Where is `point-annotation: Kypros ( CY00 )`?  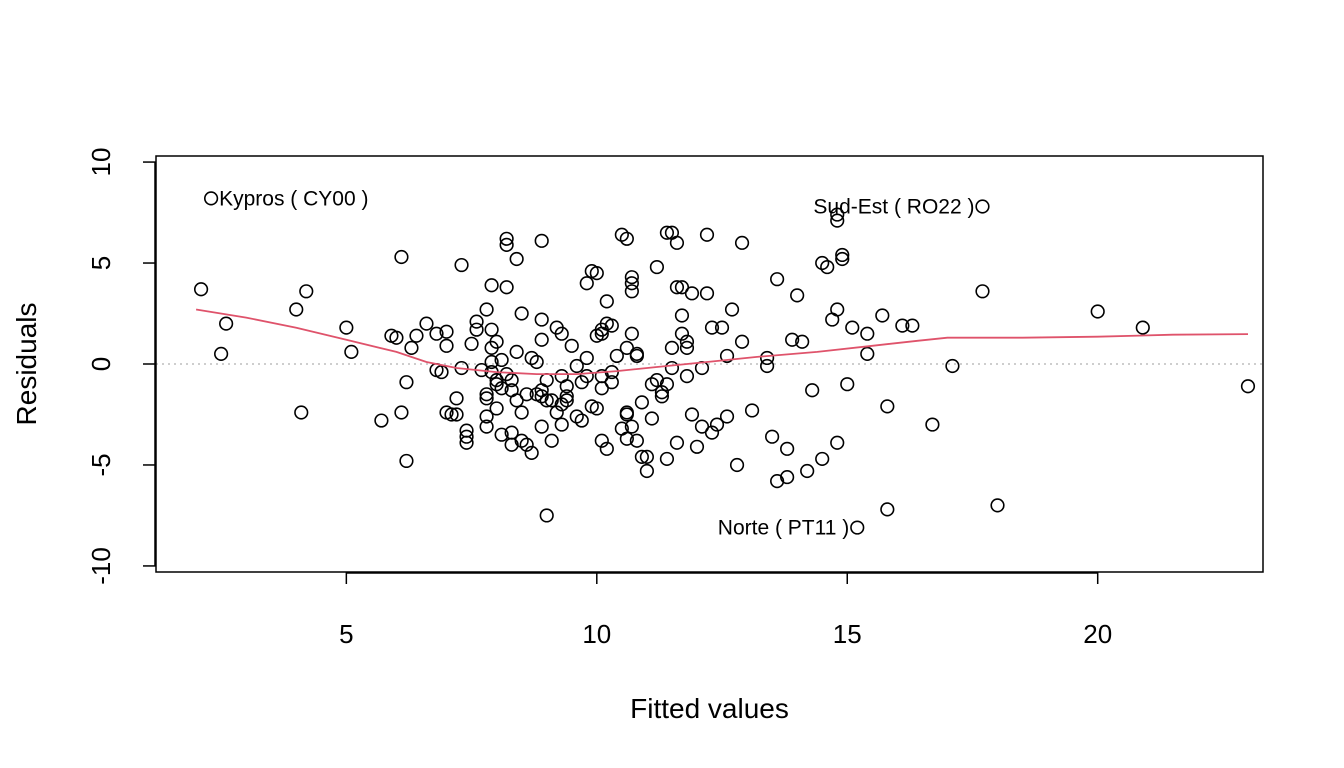 point-annotation: Kypros ( CY00 ) is located at coordinates (293, 198).